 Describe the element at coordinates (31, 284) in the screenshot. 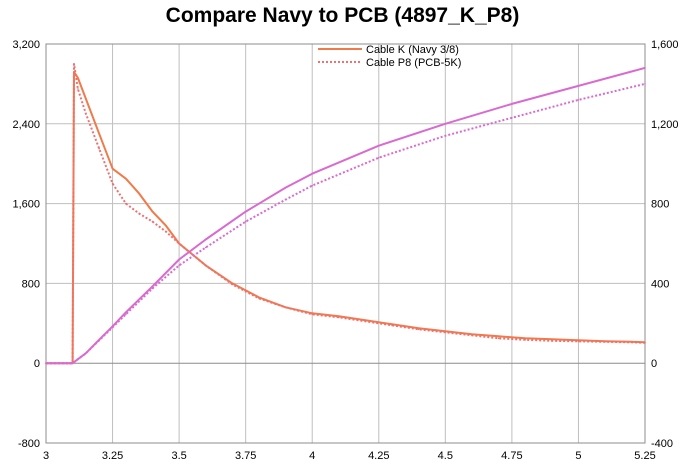

I see `y-tick-label: 800` at that location.